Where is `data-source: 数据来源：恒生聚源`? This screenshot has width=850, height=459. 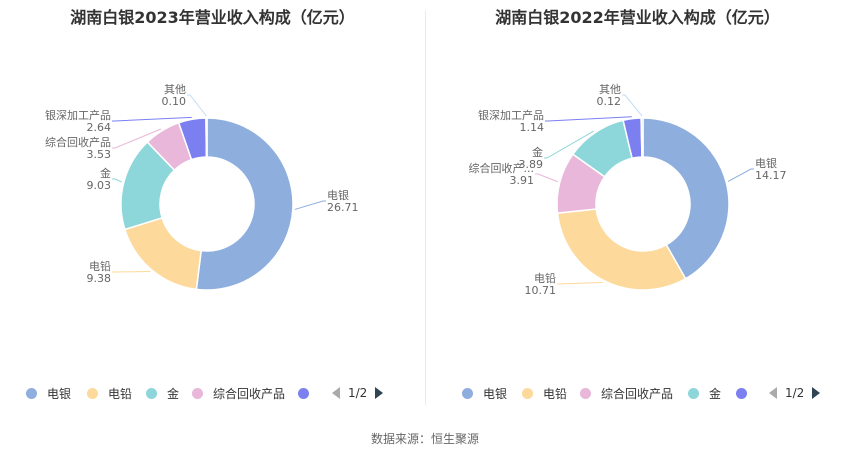
data-source: 数据来源：恒生聚源 is located at coordinates (424, 439).